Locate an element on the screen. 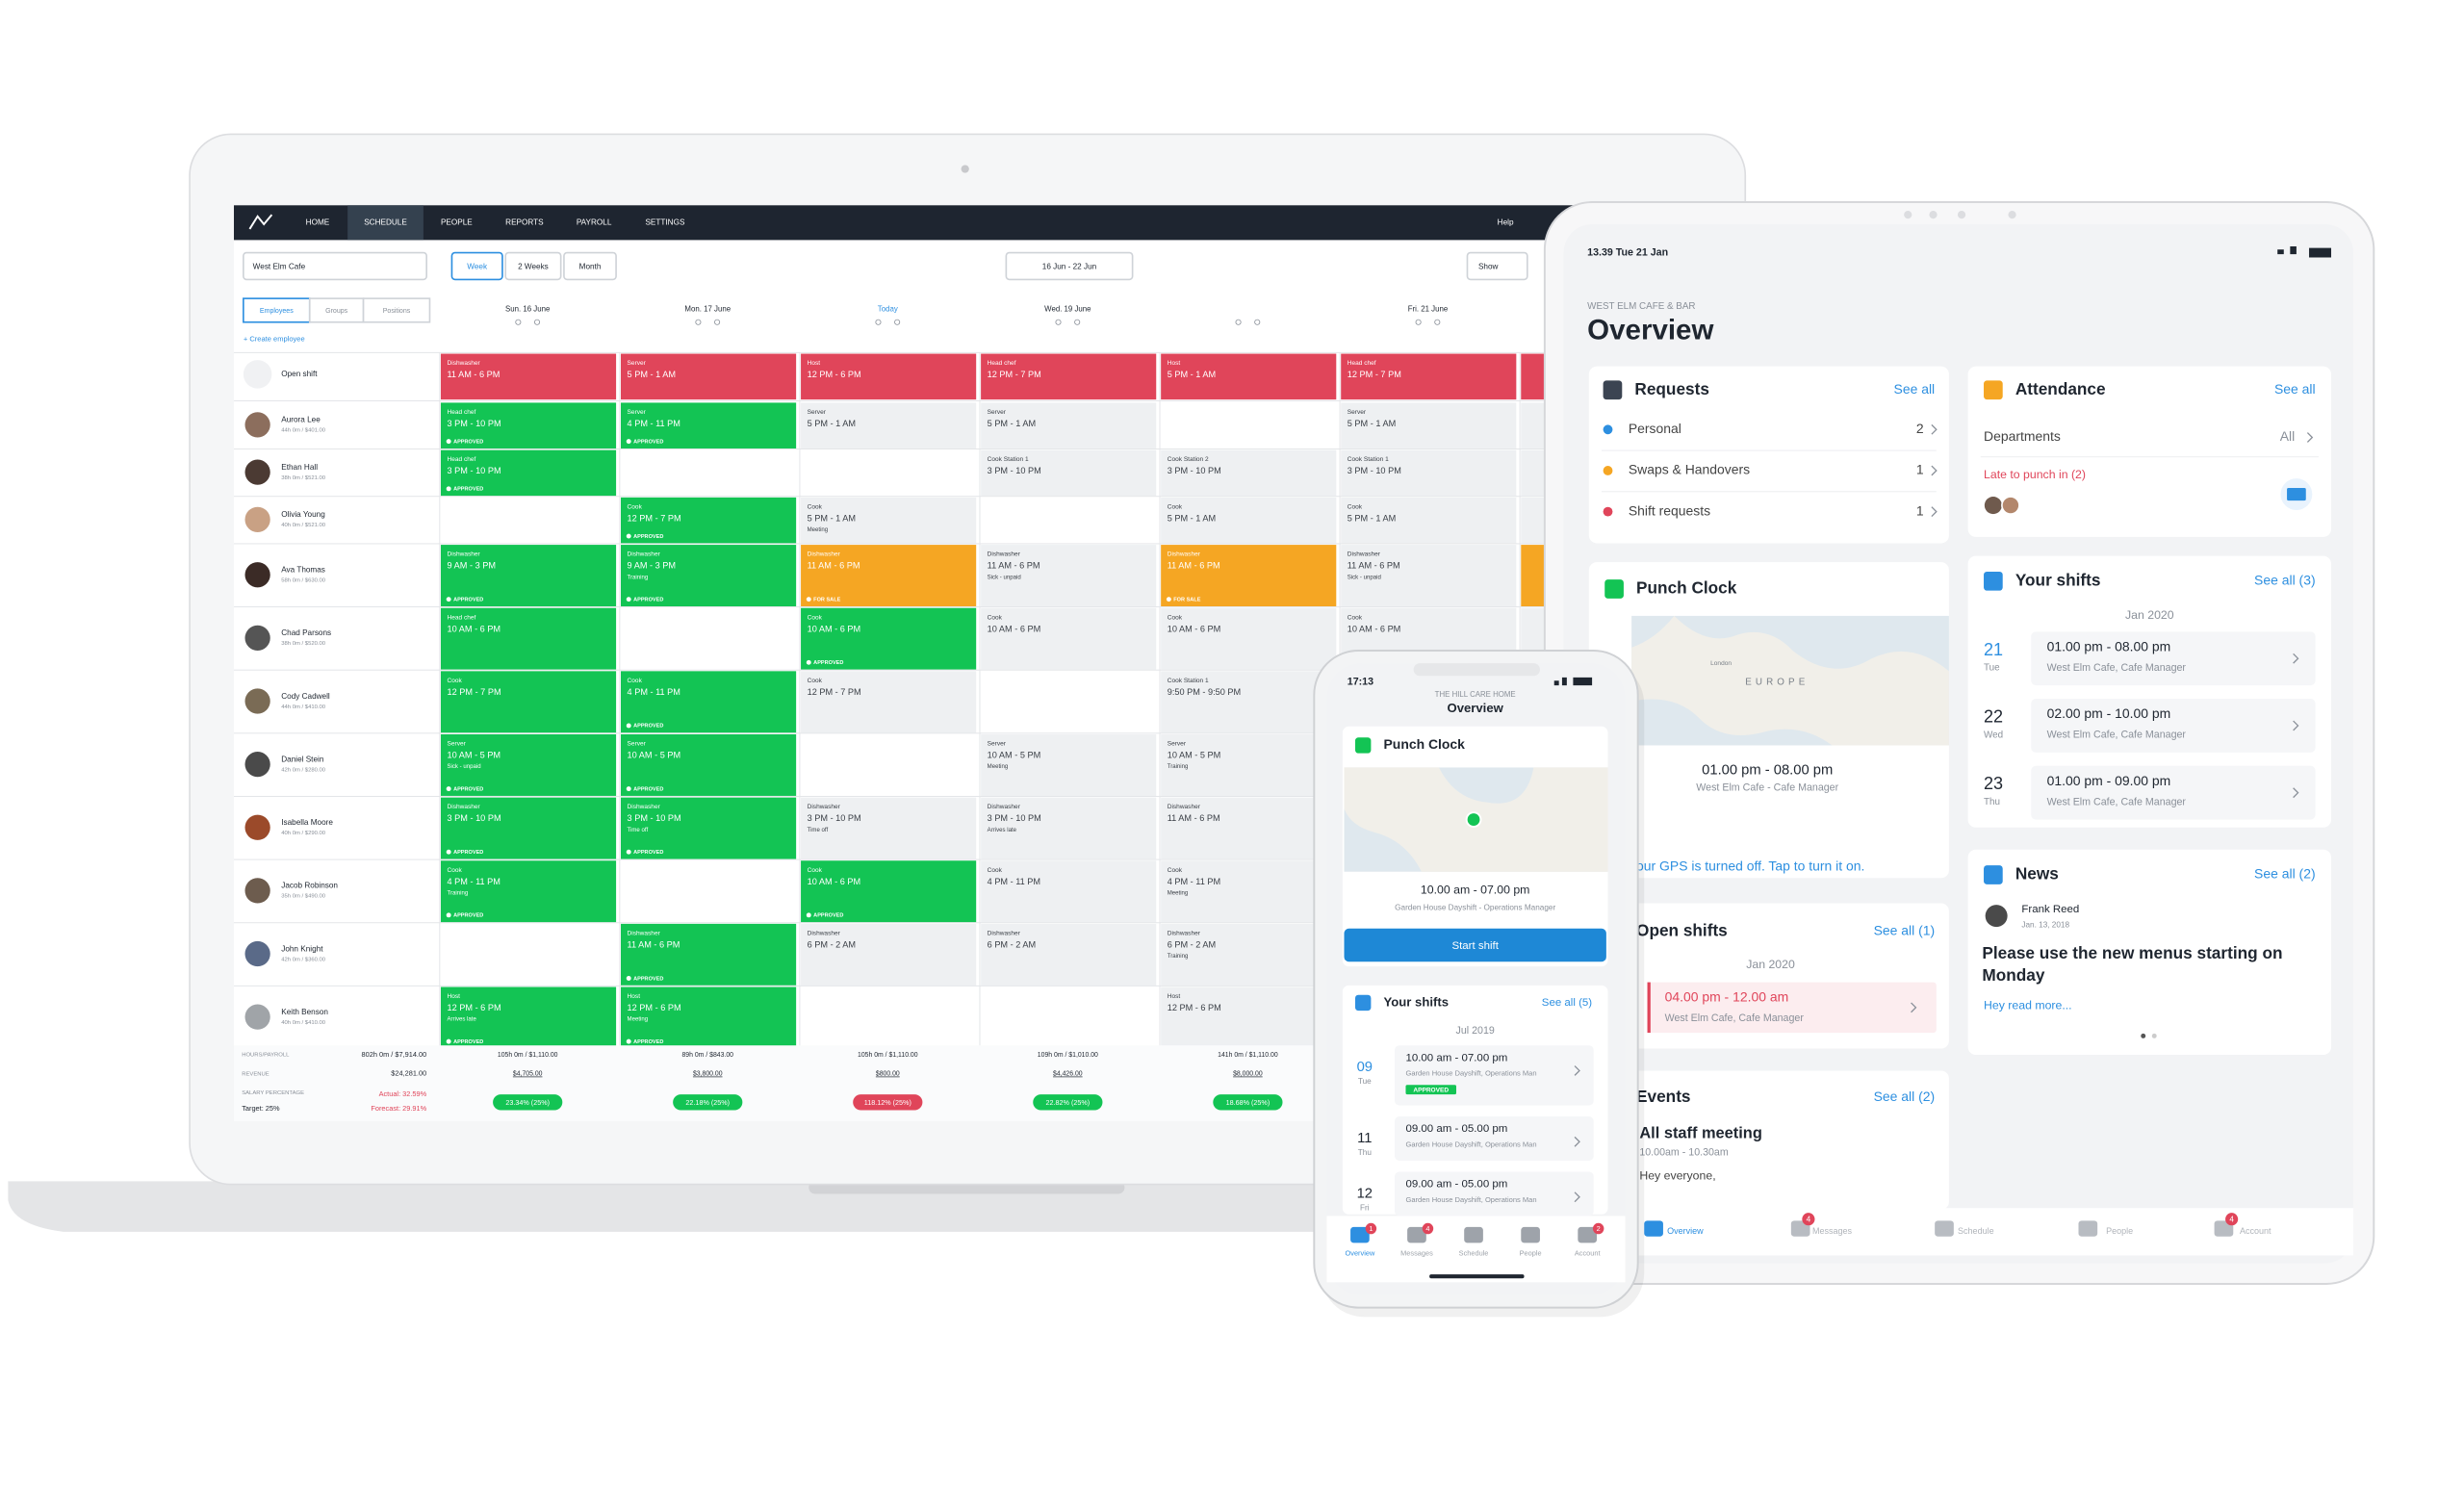 The width and height of the screenshot is (2464, 1486). nav-item: REPORTS is located at coordinates (524, 223).